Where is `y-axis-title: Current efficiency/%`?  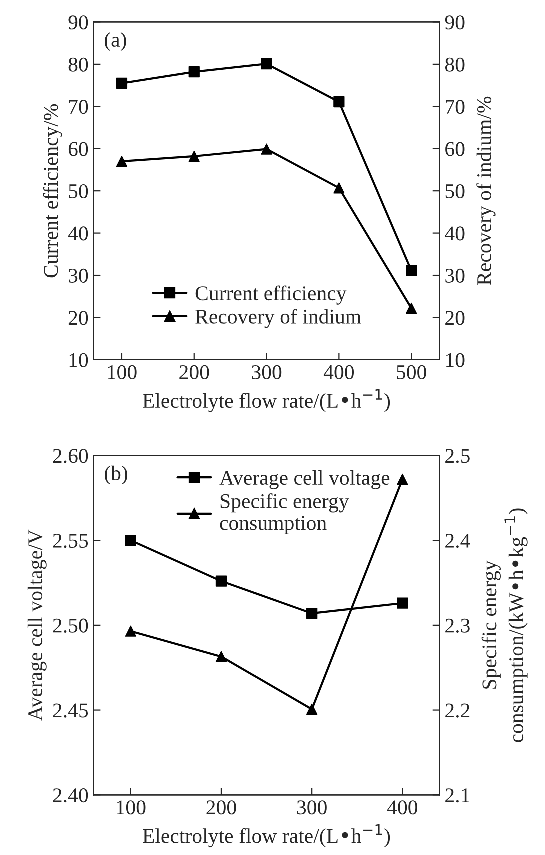
y-axis-title: Current efficiency/% is located at coordinates (52, 191).